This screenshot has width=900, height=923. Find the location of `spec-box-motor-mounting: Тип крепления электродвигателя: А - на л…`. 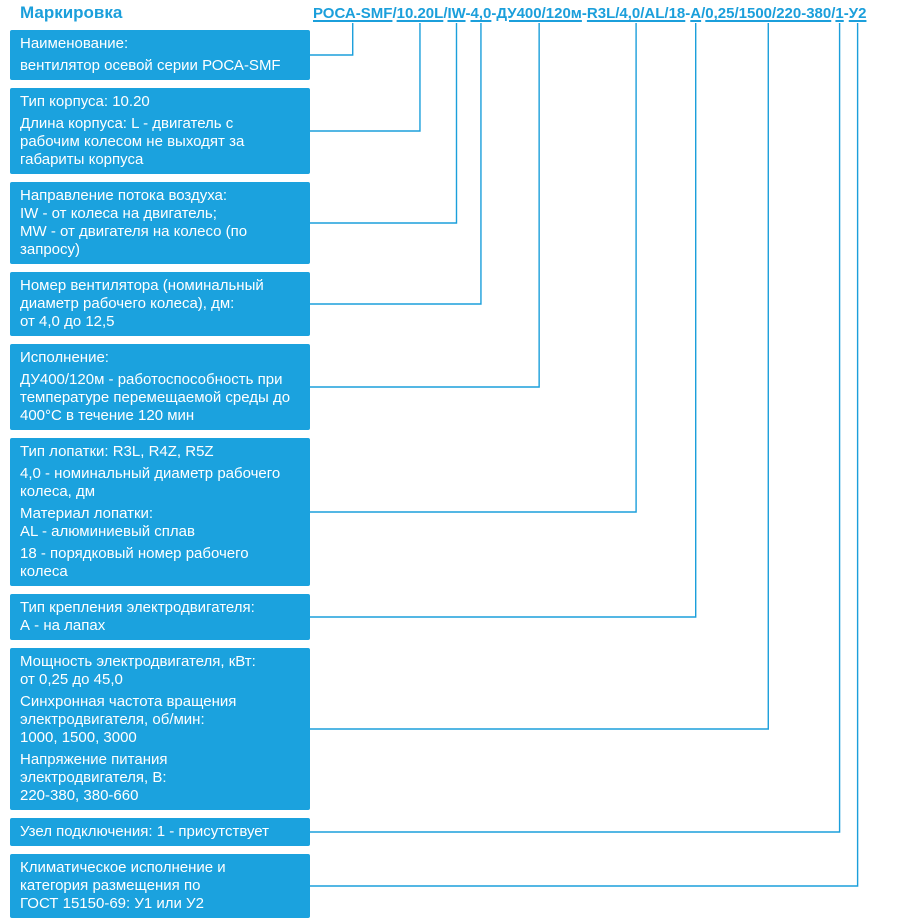

spec-box-motor-mounting: Тип крепления электродвигателя: А - на л… is located at coordinates (160, 617).